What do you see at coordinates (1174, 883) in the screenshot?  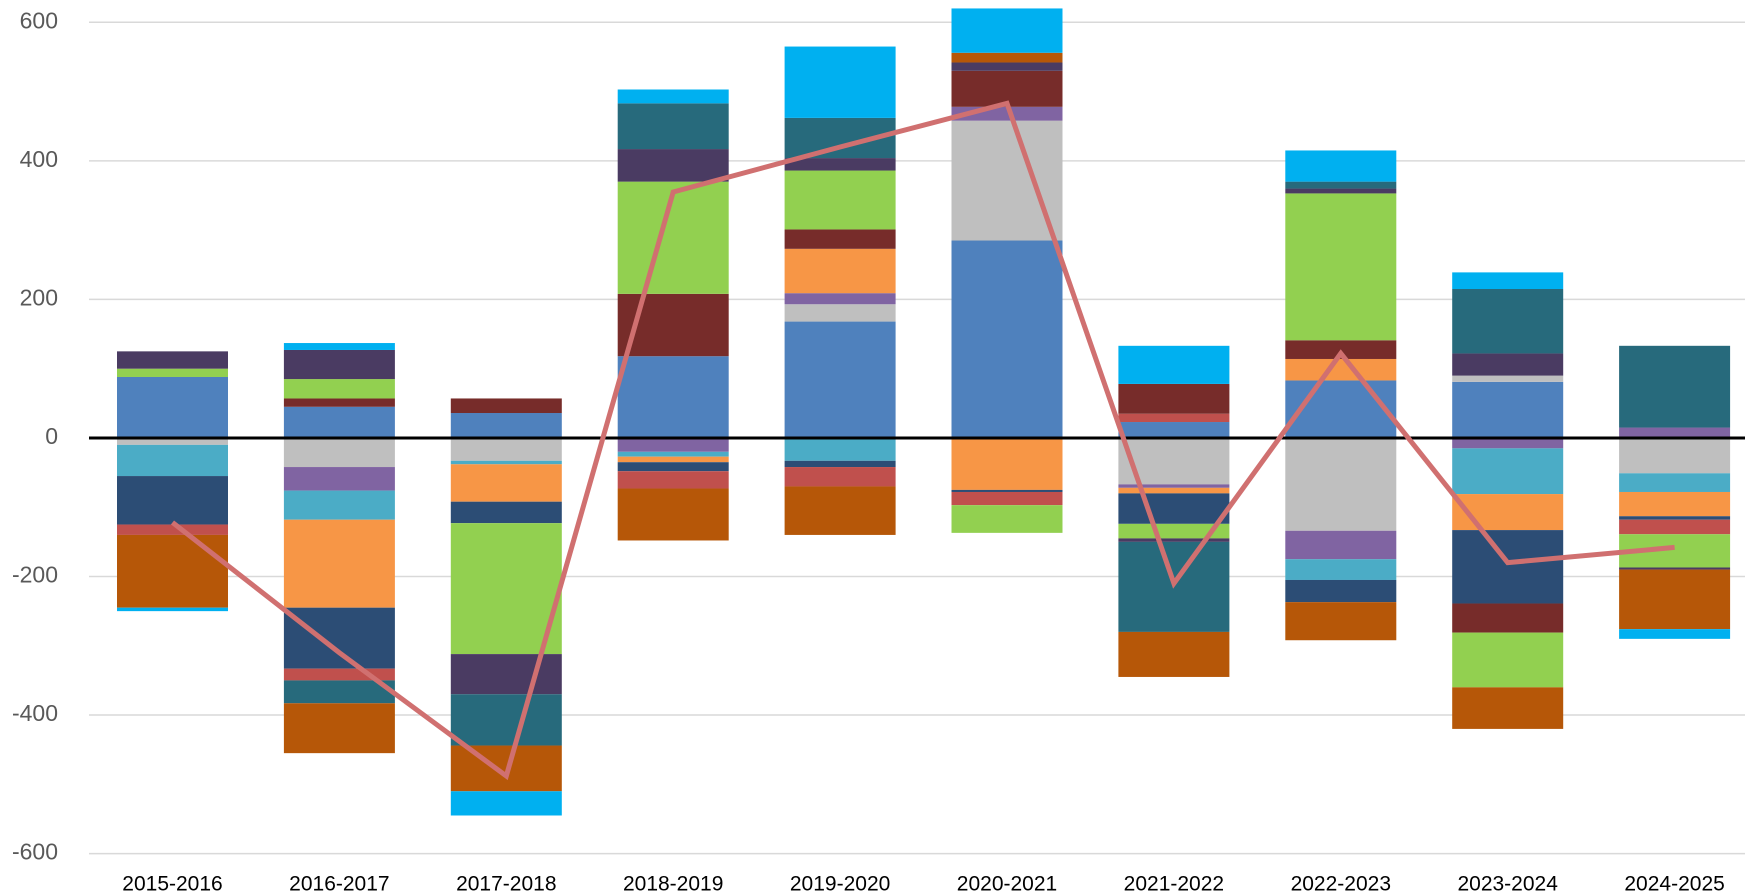 I see `x-tick-label: 2021-2022` at bounding box center [1174, 883].